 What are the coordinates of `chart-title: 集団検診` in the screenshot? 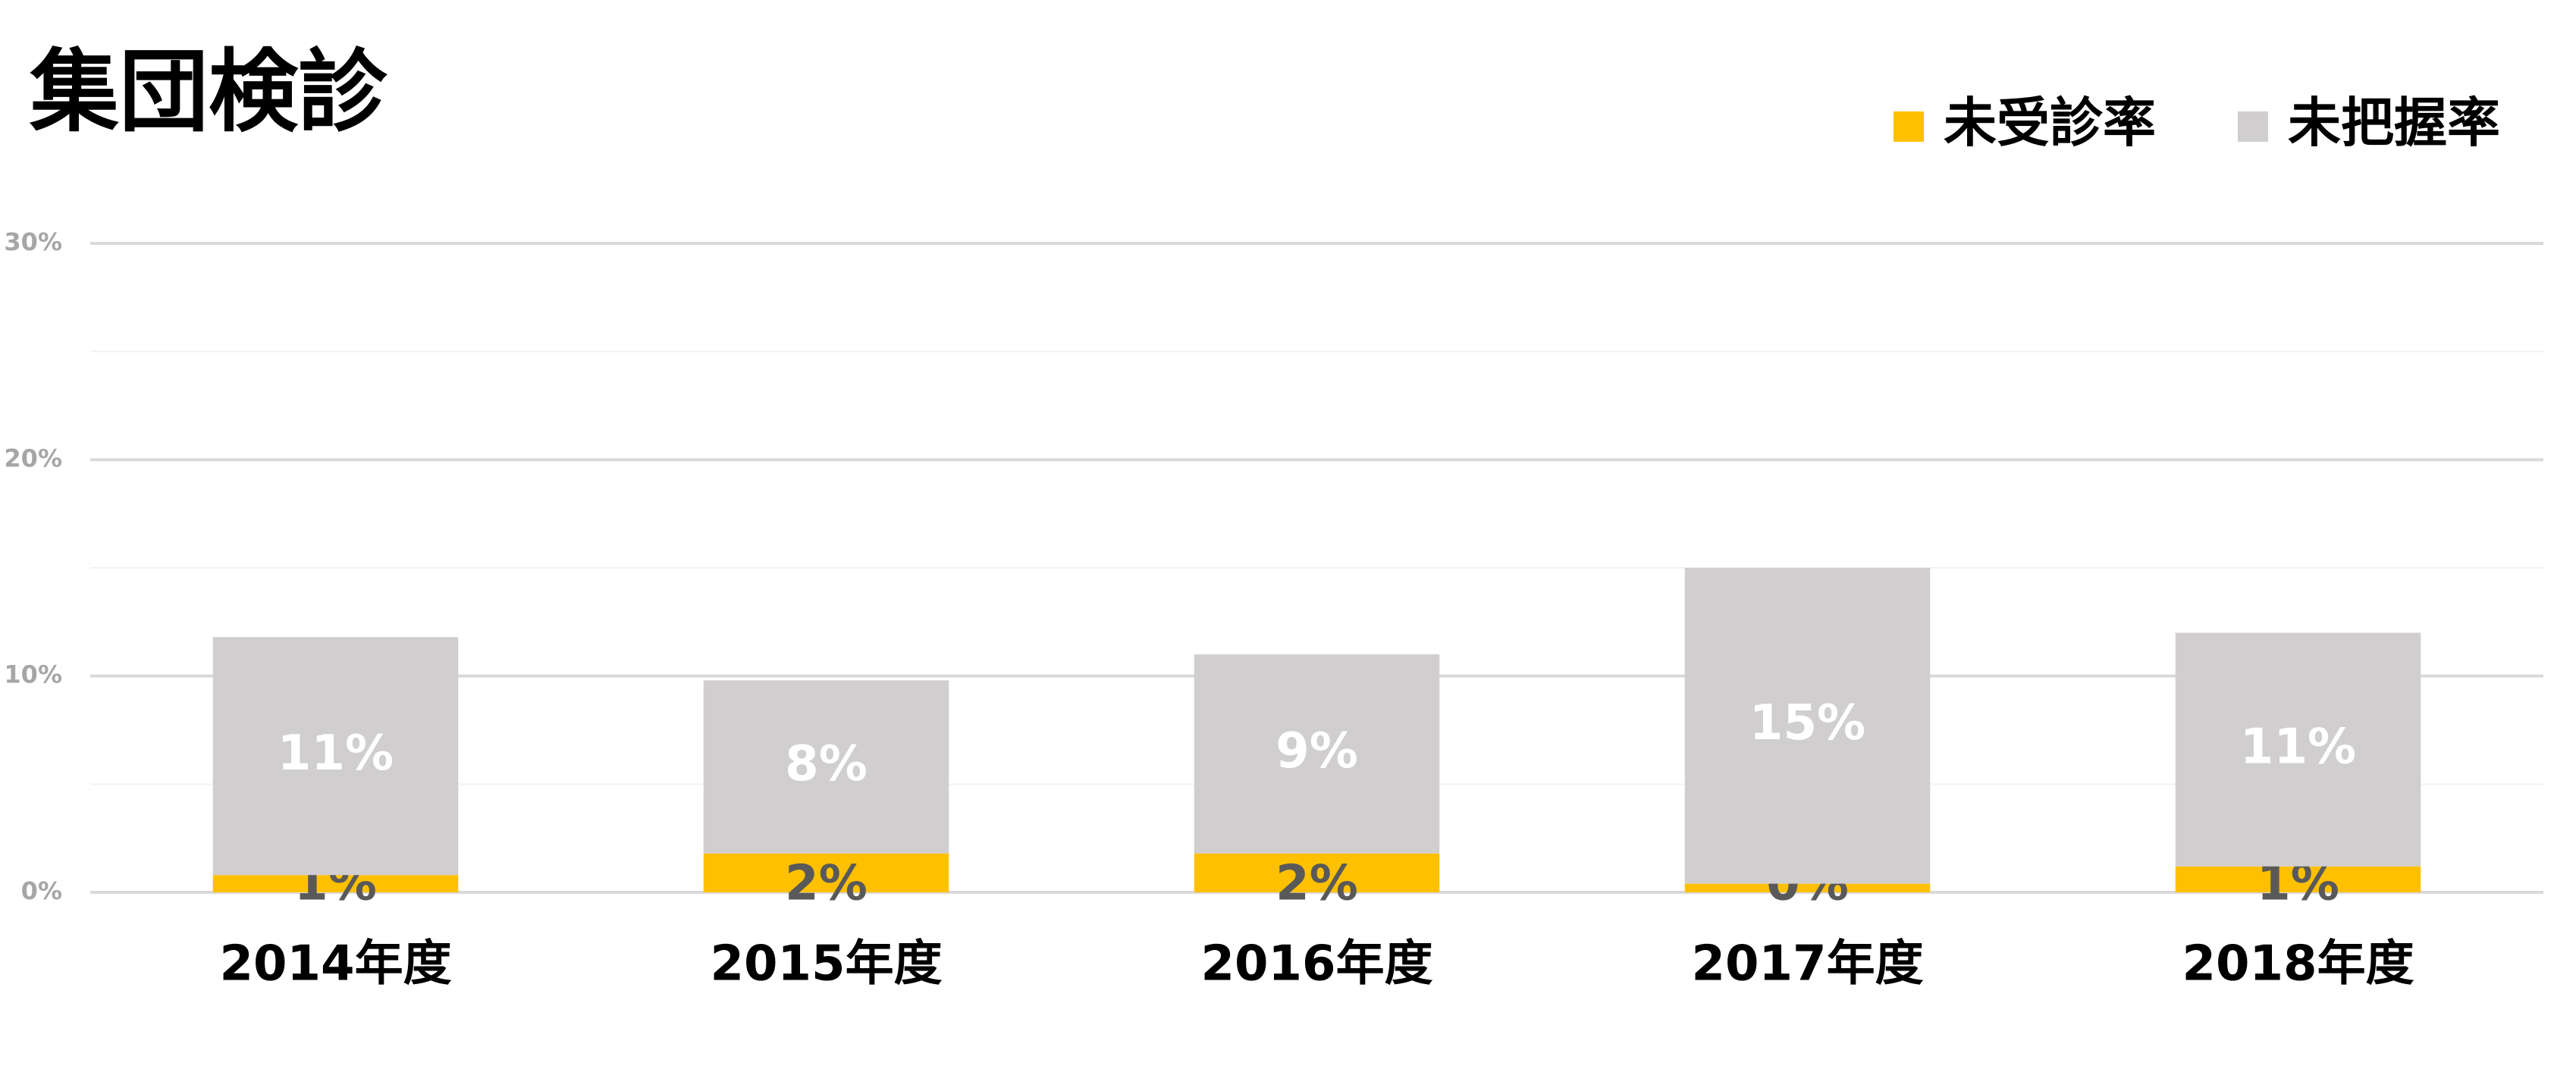 It's located at (208, 91).